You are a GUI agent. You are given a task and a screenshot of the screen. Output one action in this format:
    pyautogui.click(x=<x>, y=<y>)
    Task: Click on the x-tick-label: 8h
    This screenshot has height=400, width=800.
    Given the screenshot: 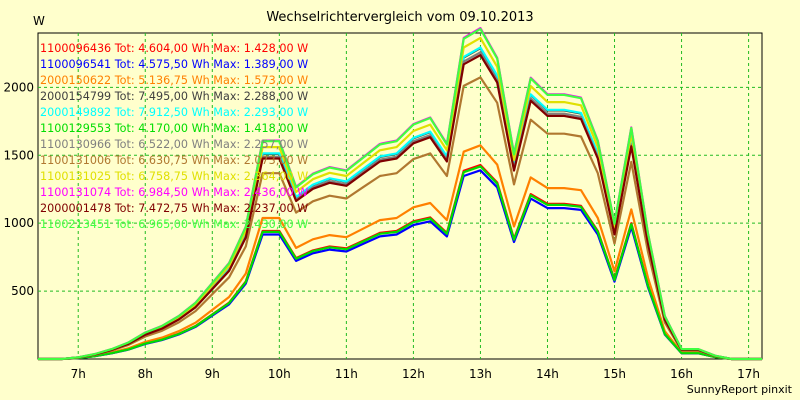 What is the action you would take?
    pyautogui.click(x=145, y=374)
    